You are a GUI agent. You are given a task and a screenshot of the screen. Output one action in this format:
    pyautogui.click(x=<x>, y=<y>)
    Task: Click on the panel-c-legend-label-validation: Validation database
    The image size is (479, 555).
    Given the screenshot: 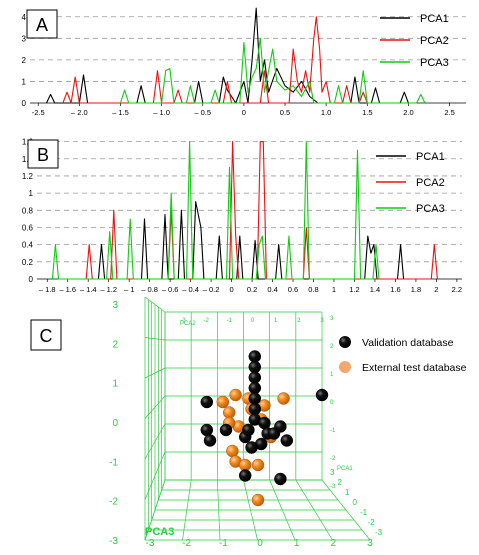 What is the action you would take?
    pyautogui.click(x=408, y=343)
    